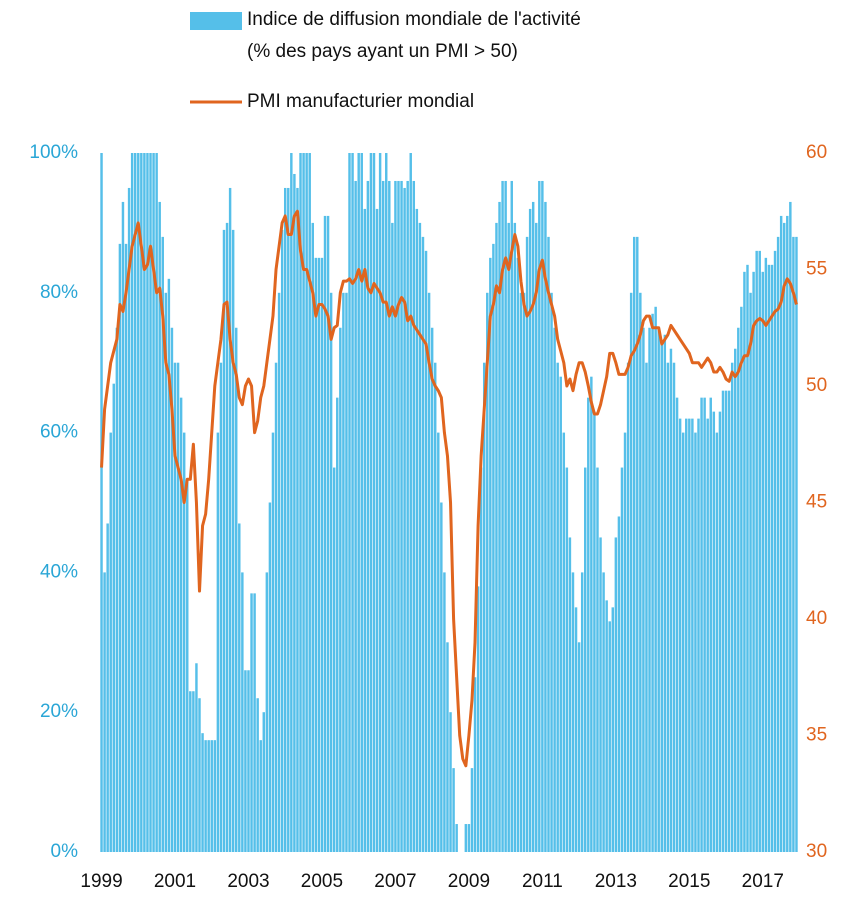 This screenshot has width=863, height=902. What do you see at coordinates (816, 851) in the screenshot?
I see `y2-tick-label: 30` at bounding box center [816, 851].